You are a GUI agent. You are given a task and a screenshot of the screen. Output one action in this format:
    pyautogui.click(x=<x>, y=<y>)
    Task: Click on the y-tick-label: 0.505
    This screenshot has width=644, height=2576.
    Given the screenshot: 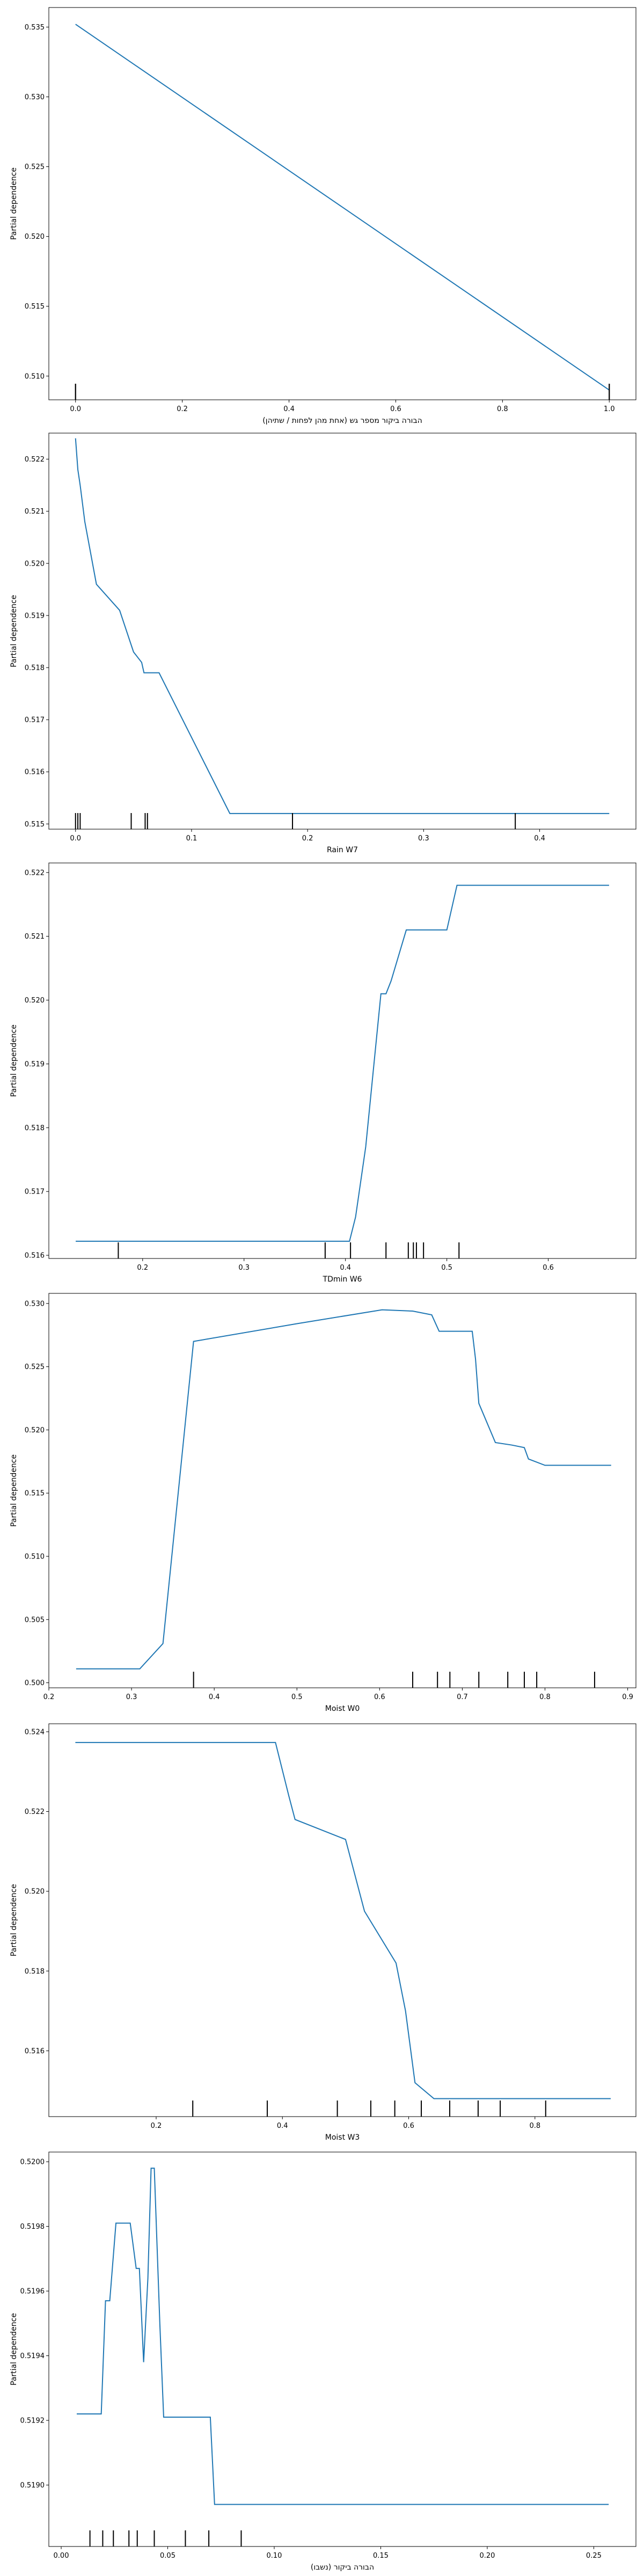 What is the action you would take?
    pyautogui.click(x=35, y=1620)
    